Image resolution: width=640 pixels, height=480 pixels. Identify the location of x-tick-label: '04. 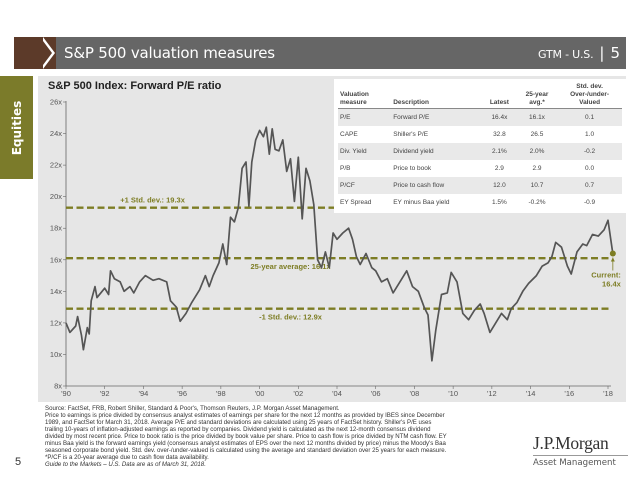
(337, 393).